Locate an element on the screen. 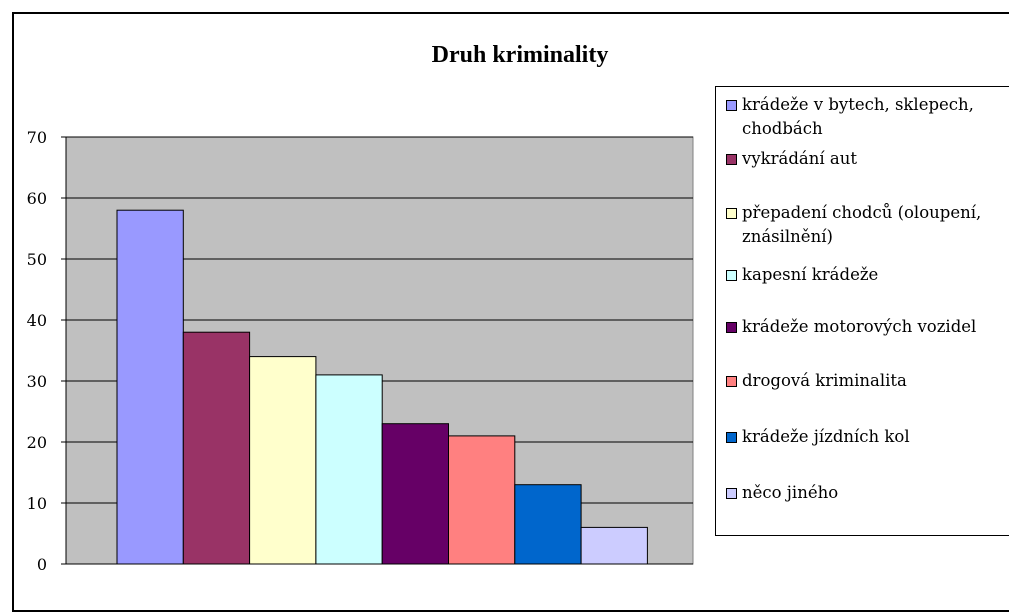 This screenshot has height=612, width=1009. y-tick-label: 20 is located at coordinates (37, 442).